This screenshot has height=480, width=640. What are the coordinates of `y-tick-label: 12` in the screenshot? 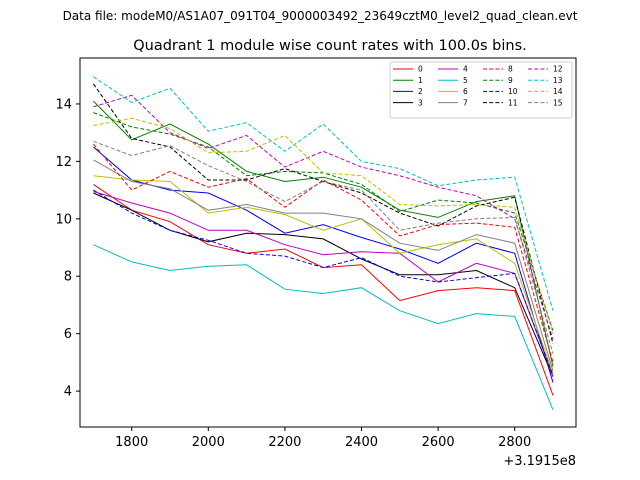 It's located at (63, 162).